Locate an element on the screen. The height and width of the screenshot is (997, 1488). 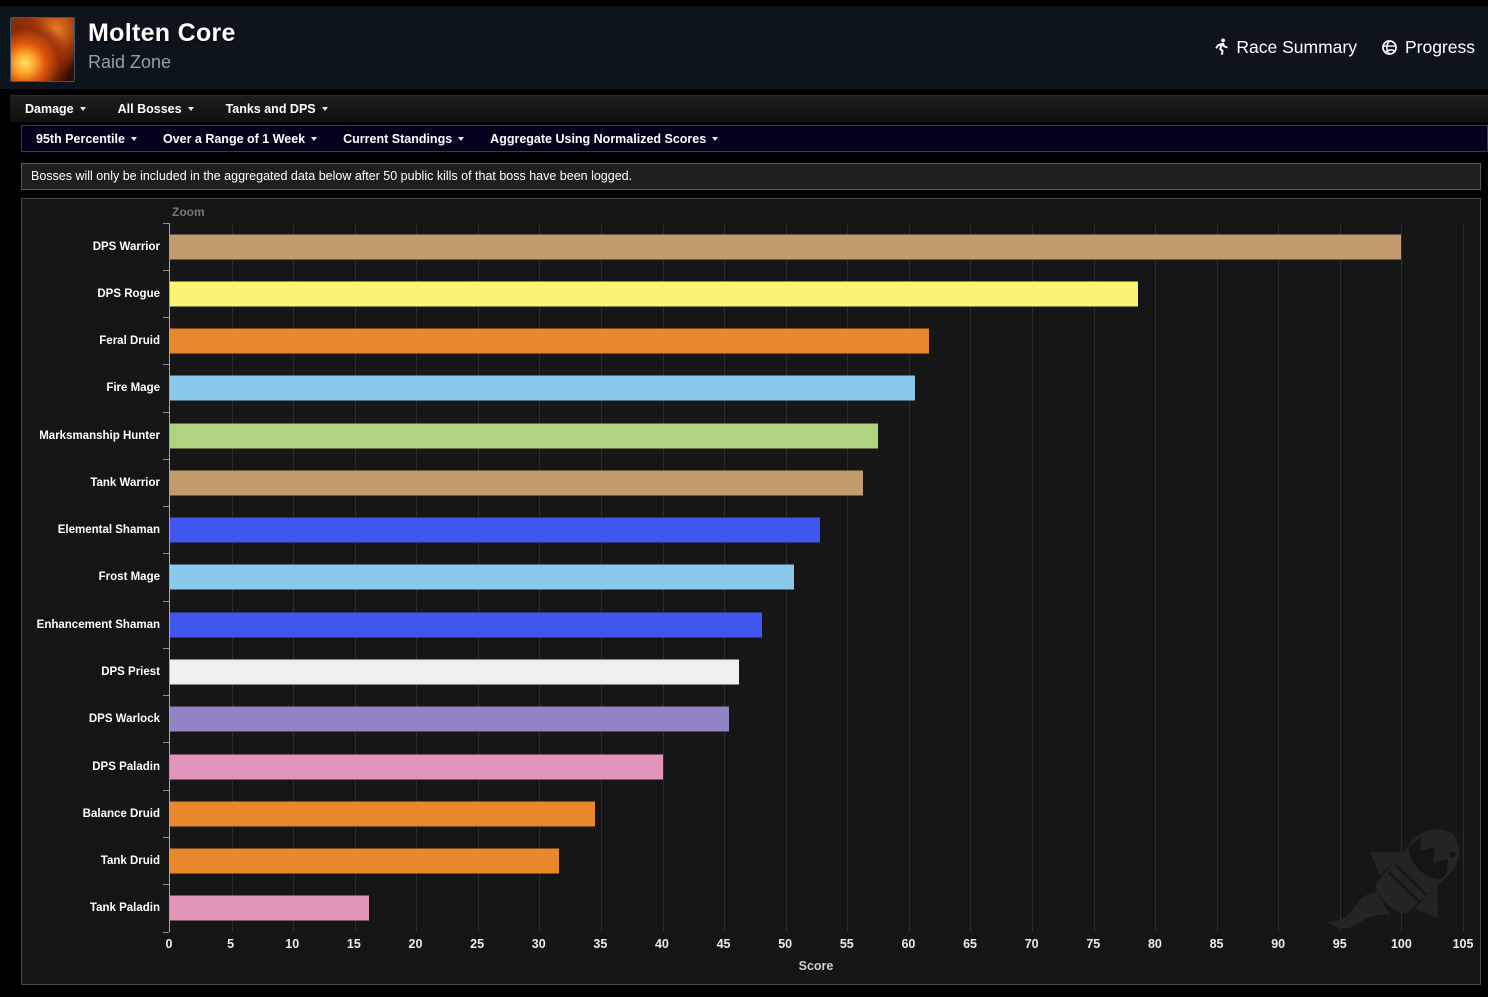
chart-row: Tank Paladin is located at coordinates (776, 908).